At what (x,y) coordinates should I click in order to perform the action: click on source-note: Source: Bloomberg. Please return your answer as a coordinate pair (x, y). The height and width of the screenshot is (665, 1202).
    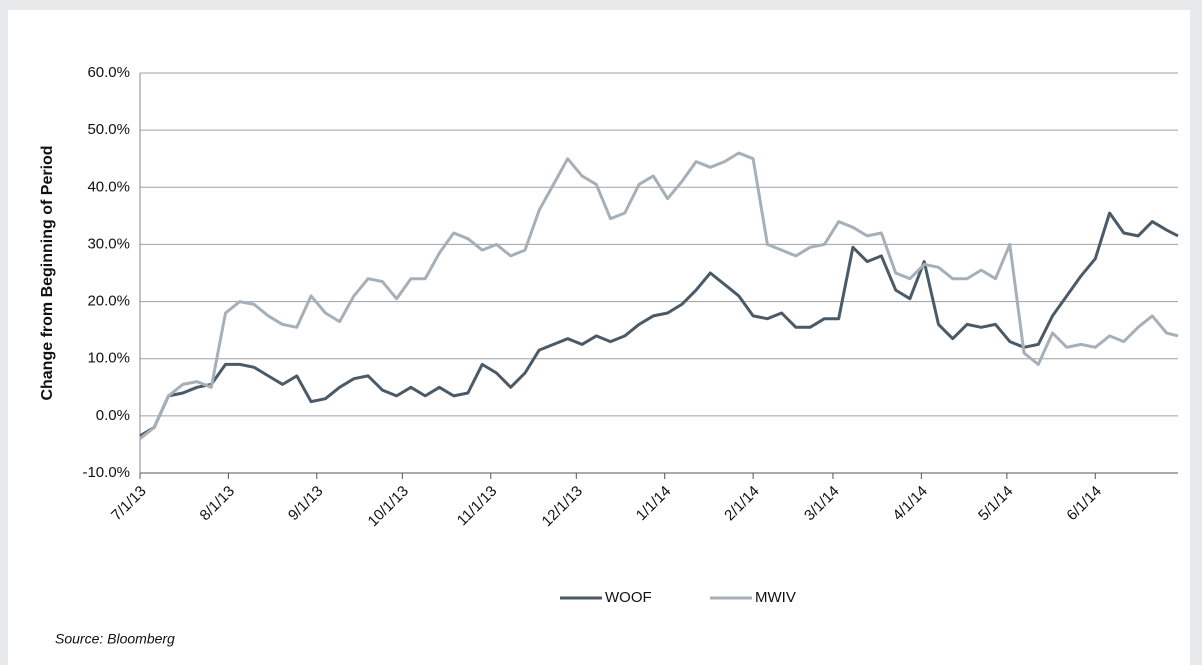
    Looking at the image, I should click on (115, 639).